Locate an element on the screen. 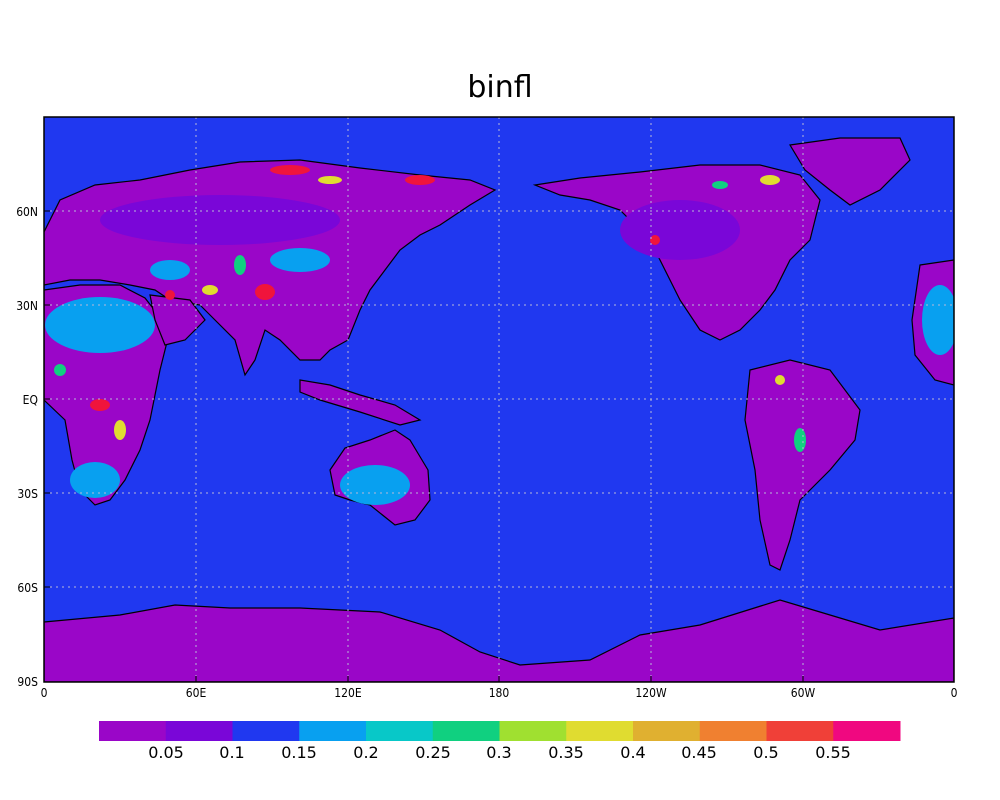 The width and height of the screenshot is (1000, 800). colorbar-label: 0.1 is located at coordinates (231, 752).